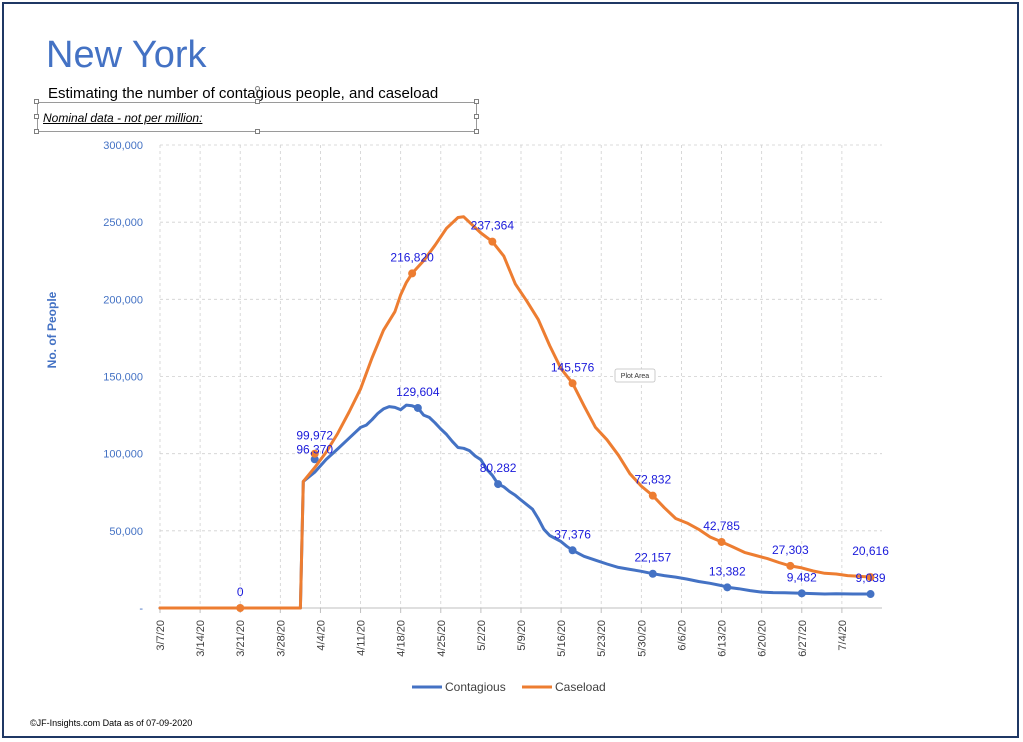  Describe the element at coordinates (141, 609) in the screenshot. I see `y-tick-label: -` at that location.